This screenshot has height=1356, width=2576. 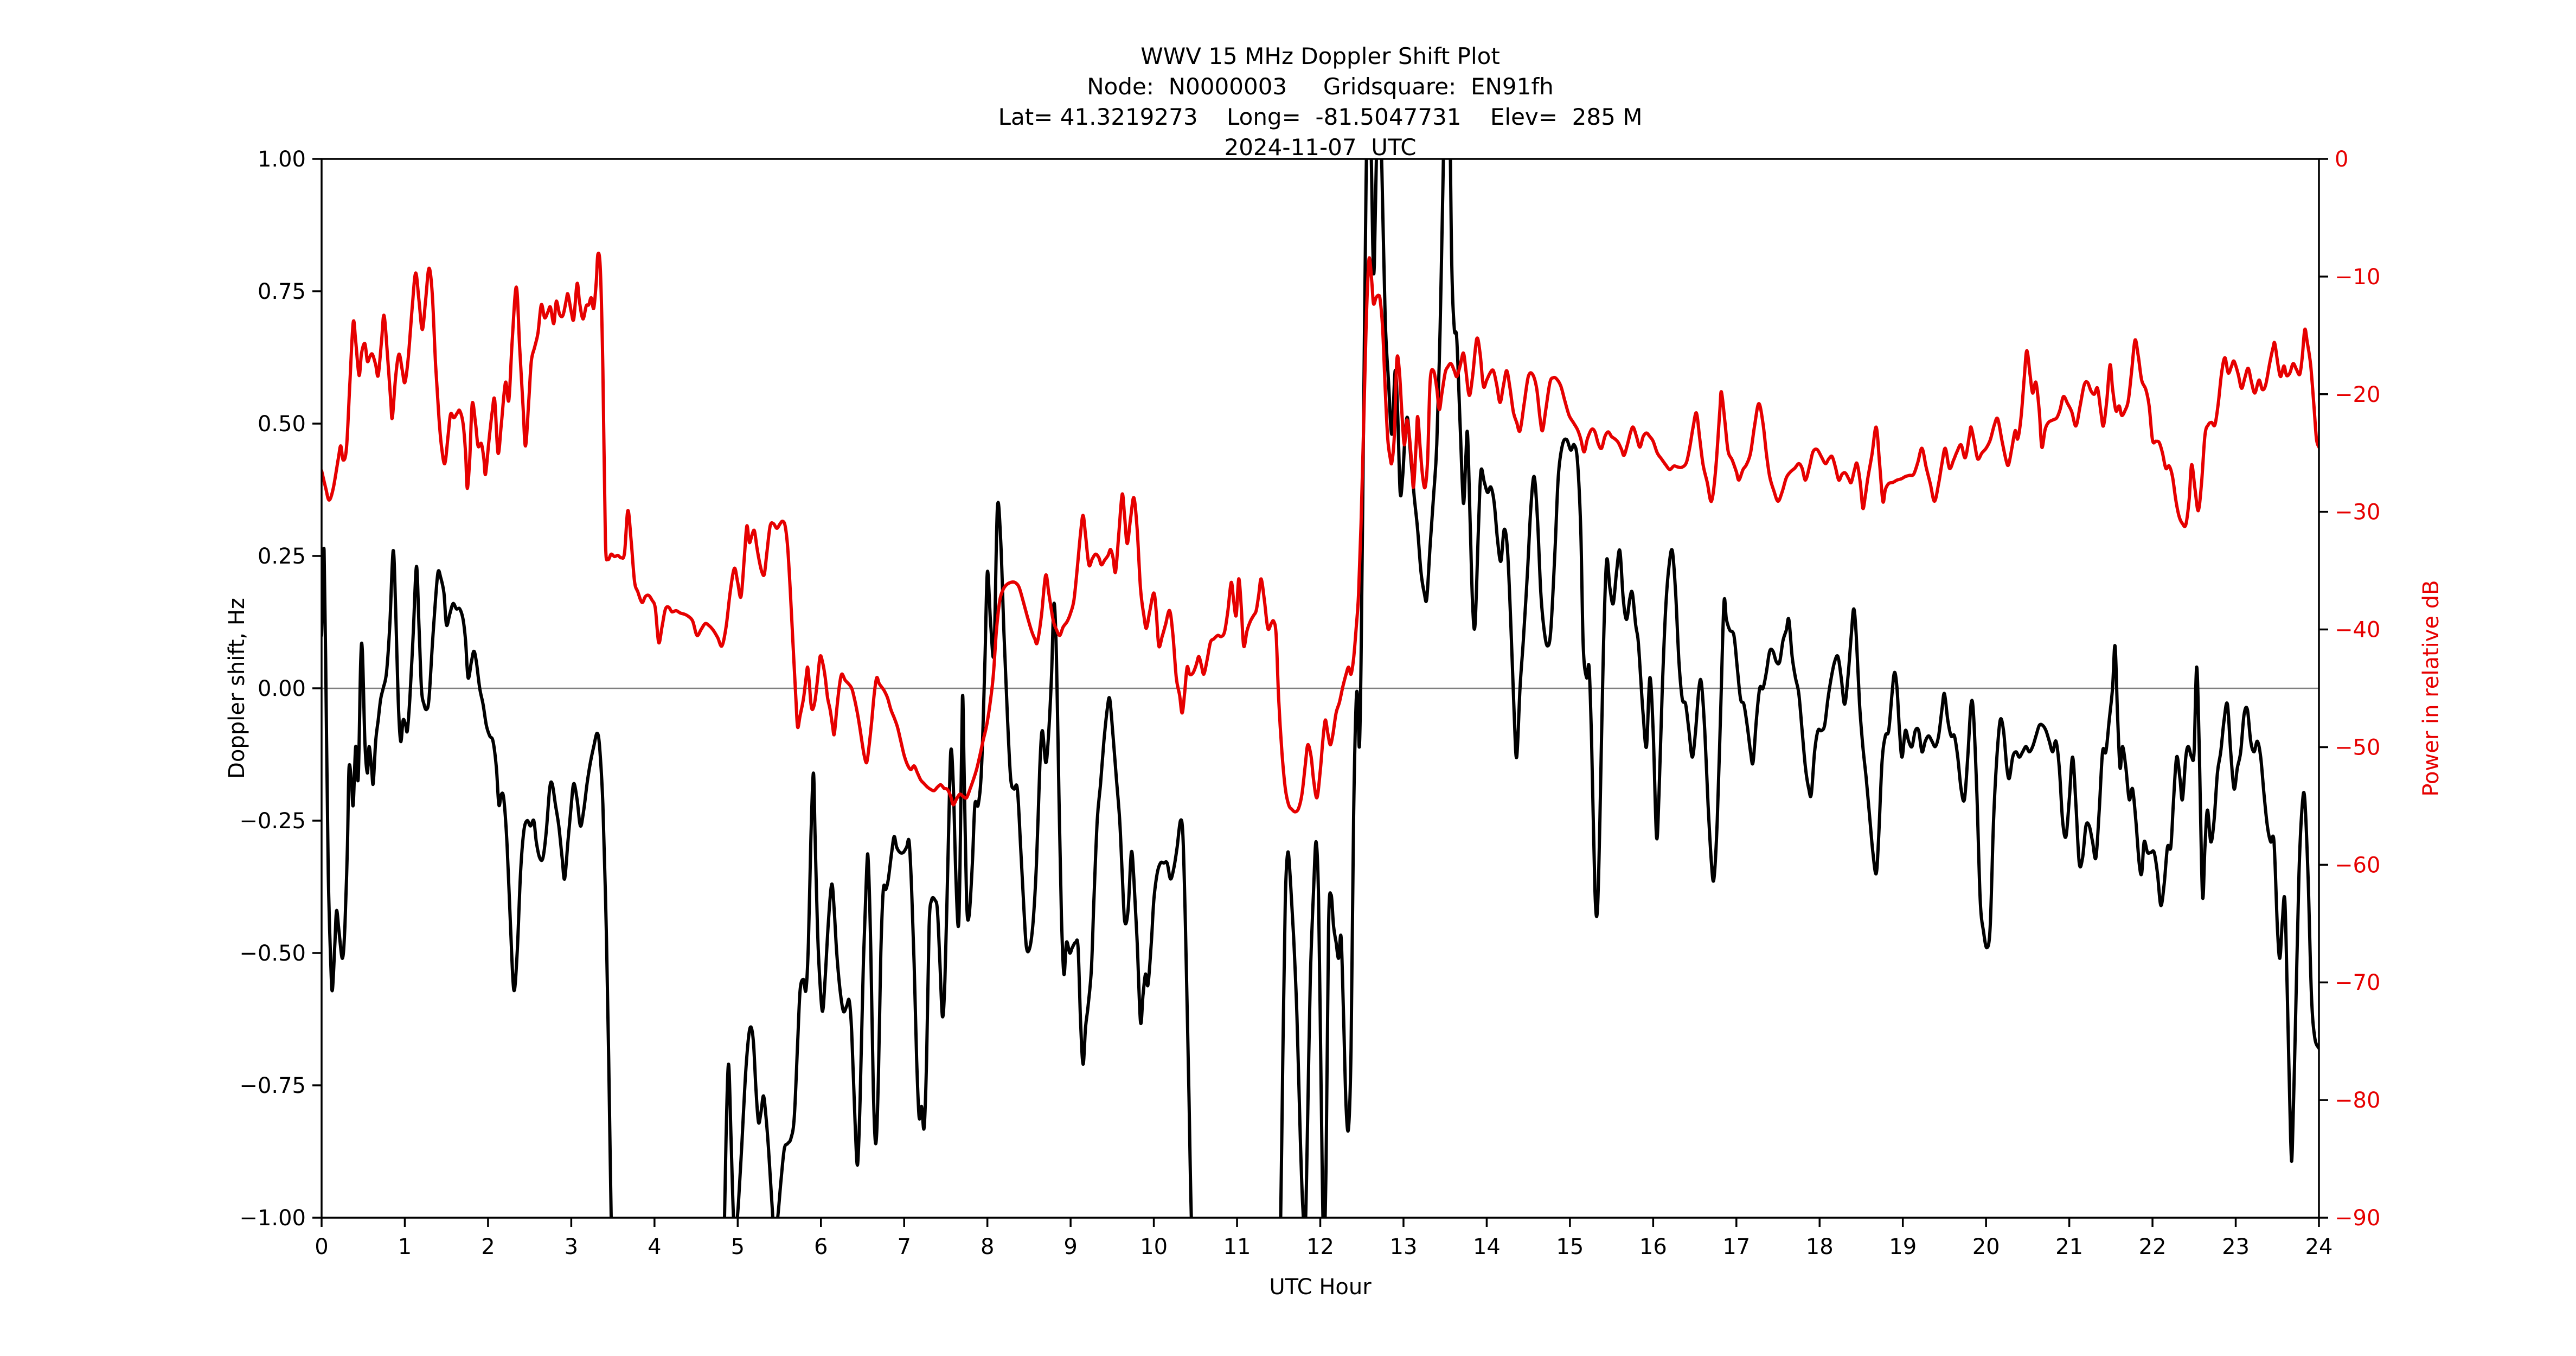 What do you see at coordinates (1903, 1247) in the screenshot?
I see `svg-text: 19` at bounding box center [1903, 1247].